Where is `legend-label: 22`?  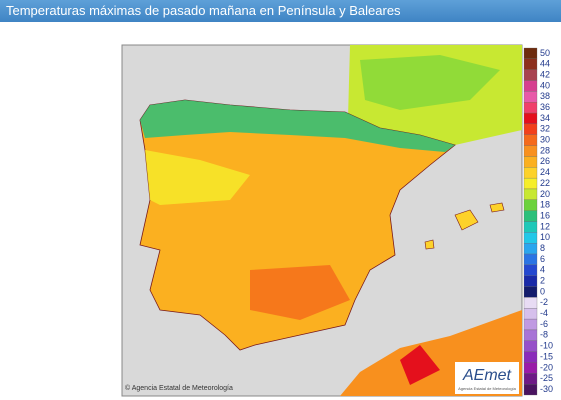 legend-label: 22 is located at coordinates (545, 183).